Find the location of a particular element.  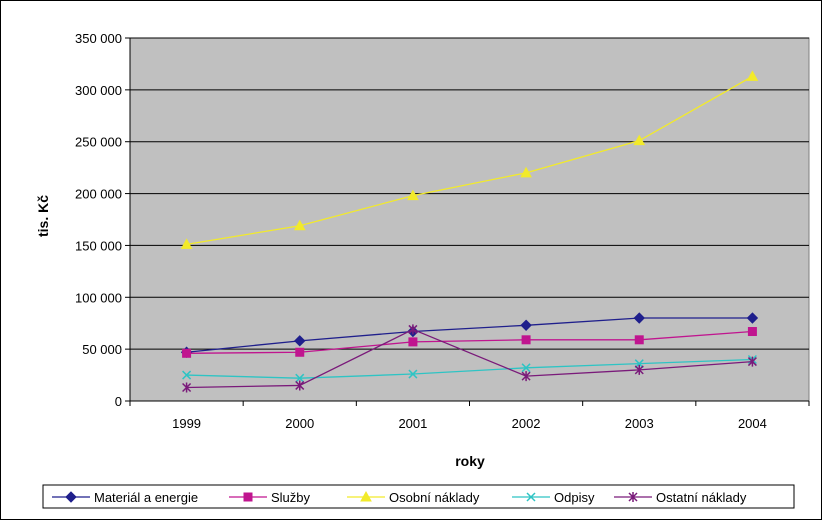

x-tick-label: 2002 is located at coordinates (526, 423).